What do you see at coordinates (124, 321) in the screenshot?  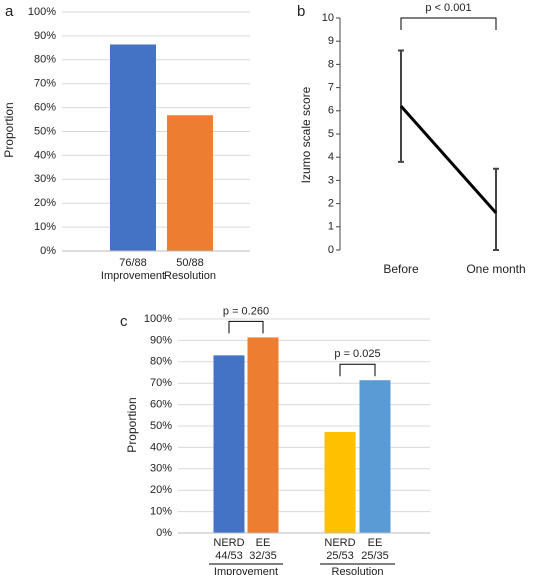 I see `panel-letter: c` at bounding box center [124, 321].